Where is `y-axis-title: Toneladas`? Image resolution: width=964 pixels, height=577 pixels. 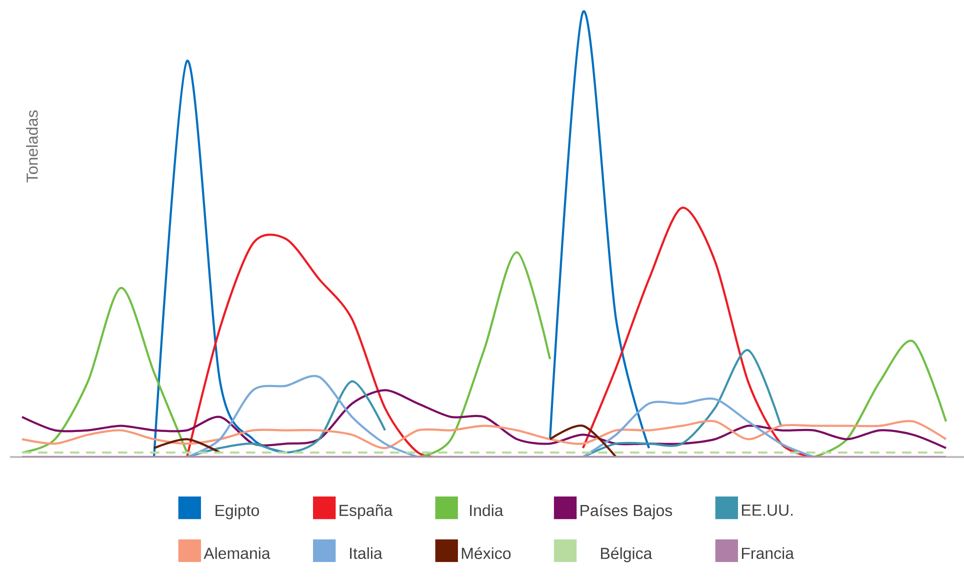 y-axis-title: Toneladas is located at coordinates (32, 146).